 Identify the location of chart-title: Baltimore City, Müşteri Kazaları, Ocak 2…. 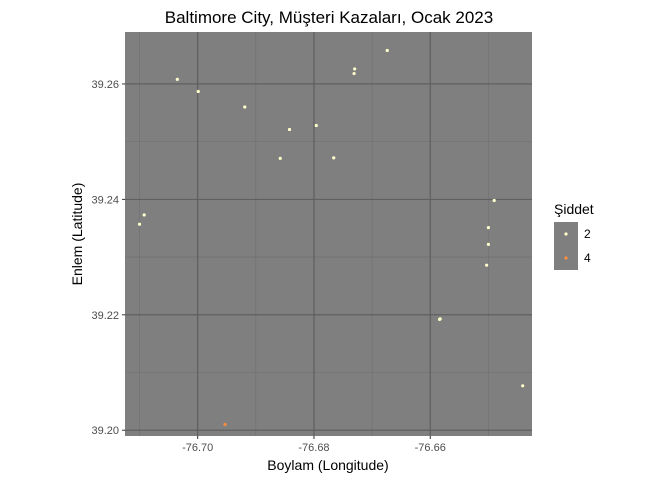
(329, 17).